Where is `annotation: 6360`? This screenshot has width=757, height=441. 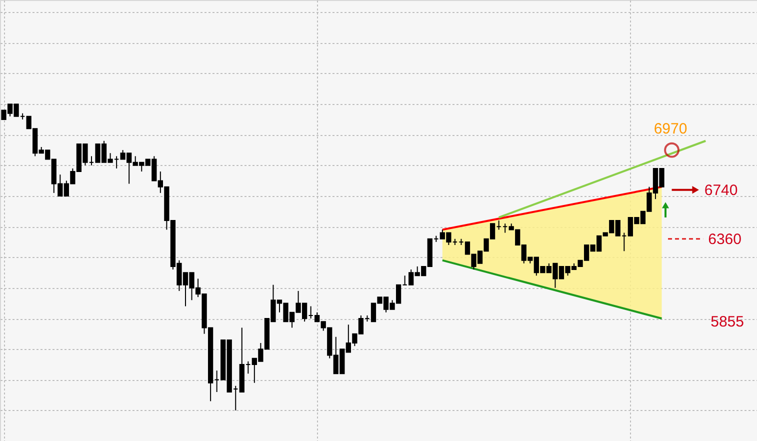
annotation: 6360 is located at coordinates (725, 239).